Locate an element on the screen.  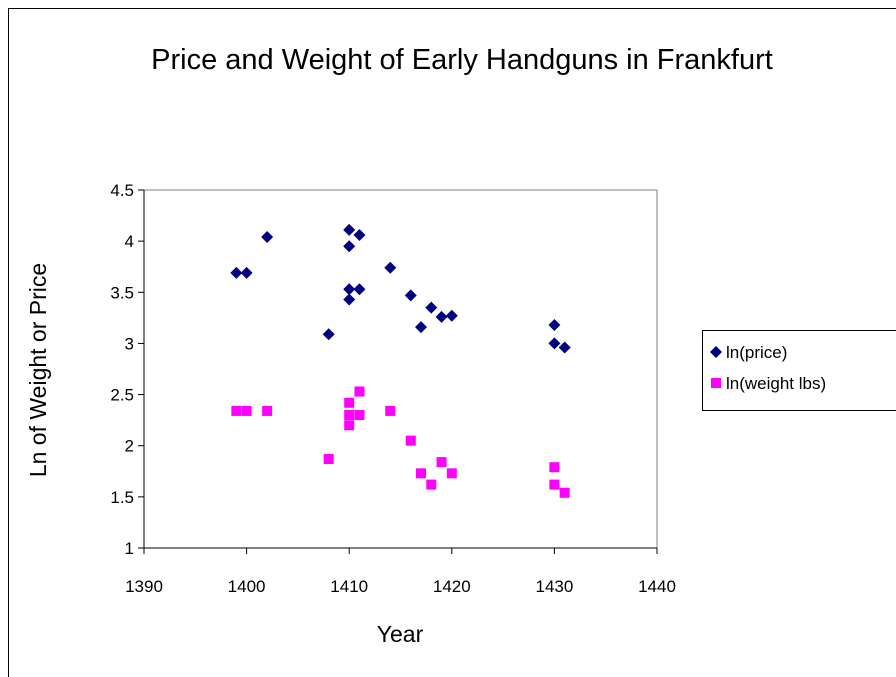
legend-label: ln(weight lbs) is located at coordinates (776, 383).